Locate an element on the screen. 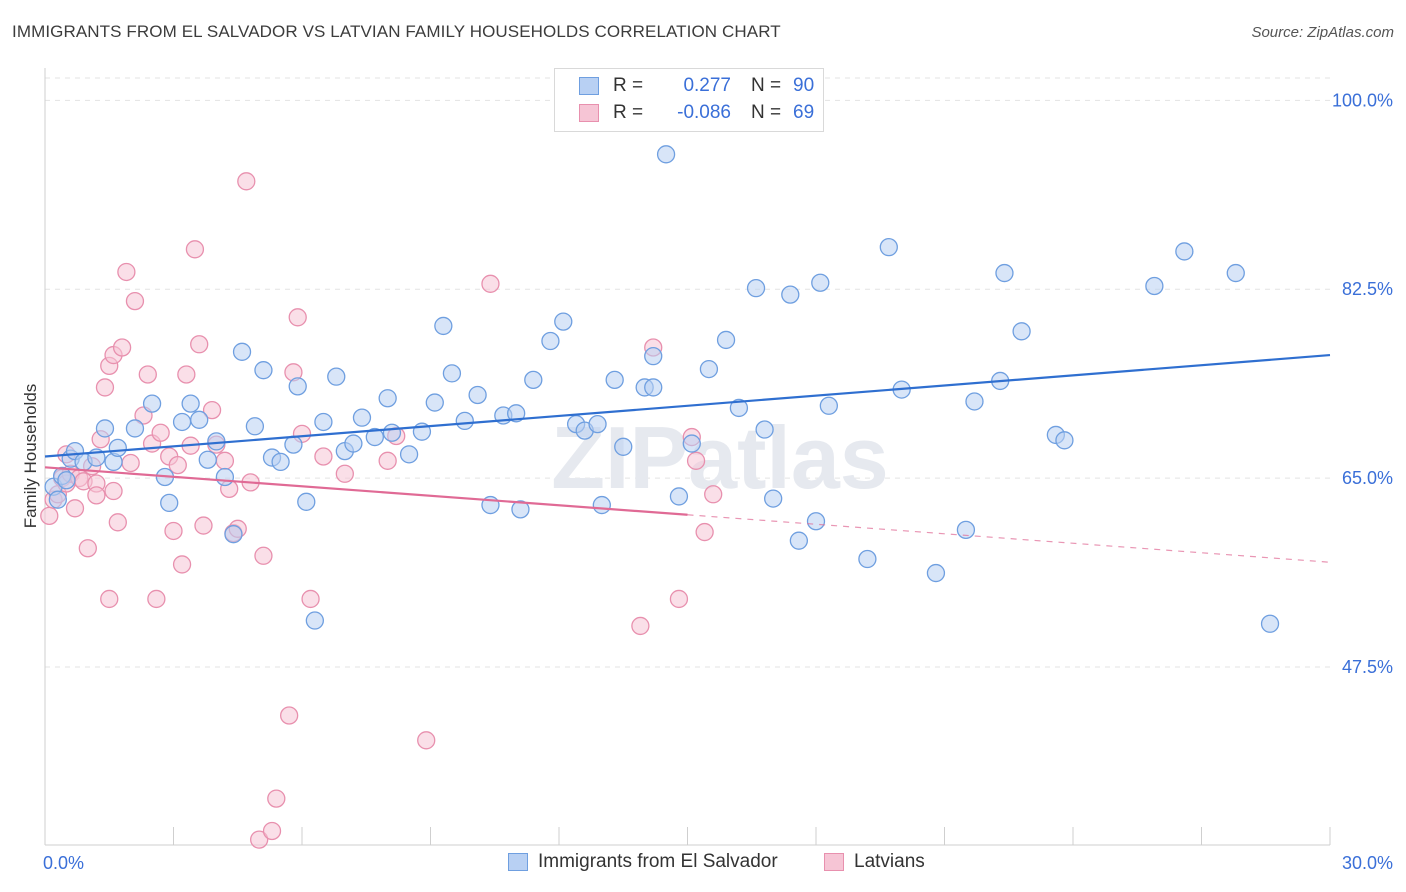 The image size is (1406, 892). y-axis-label: Family Households is located at coordinates (30, 456).